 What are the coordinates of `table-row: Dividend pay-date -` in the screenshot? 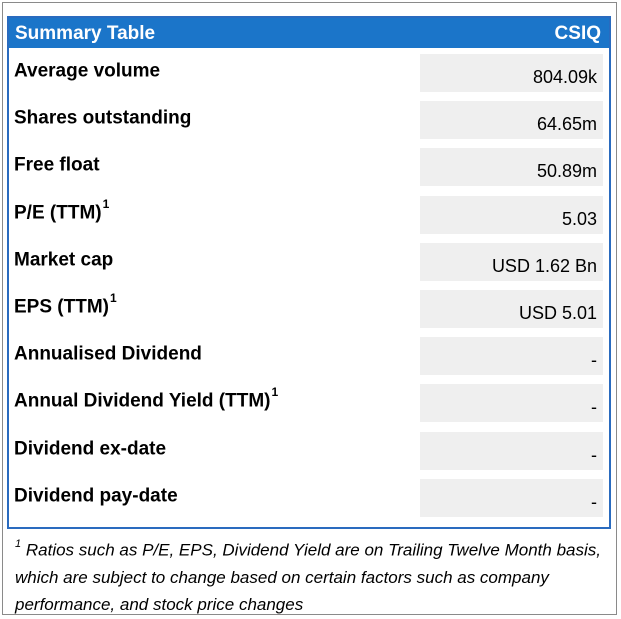 It's located at (309, 499).